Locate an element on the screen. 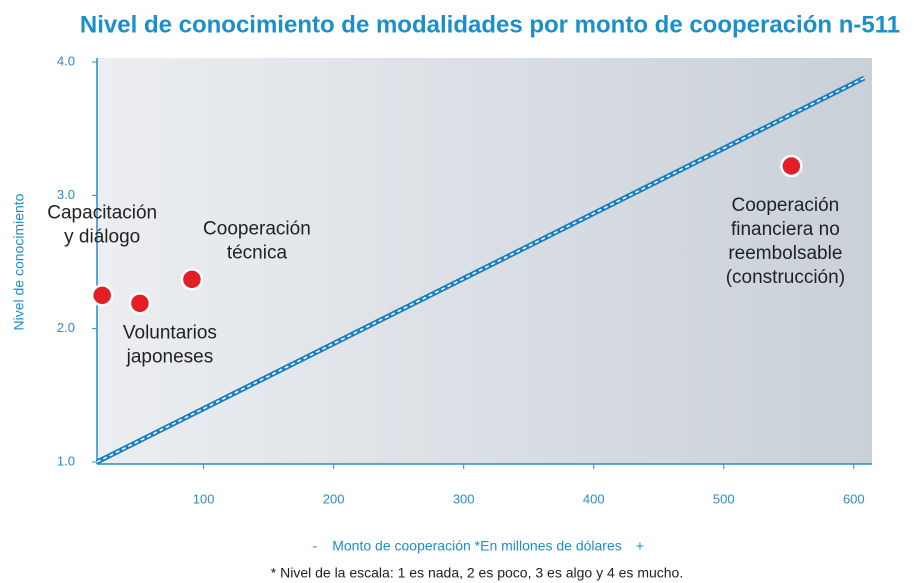 Image resolution: width=914 pixels, height=583 pixels. y-tick-label: 2.0 is located at coordinates (66, 327).